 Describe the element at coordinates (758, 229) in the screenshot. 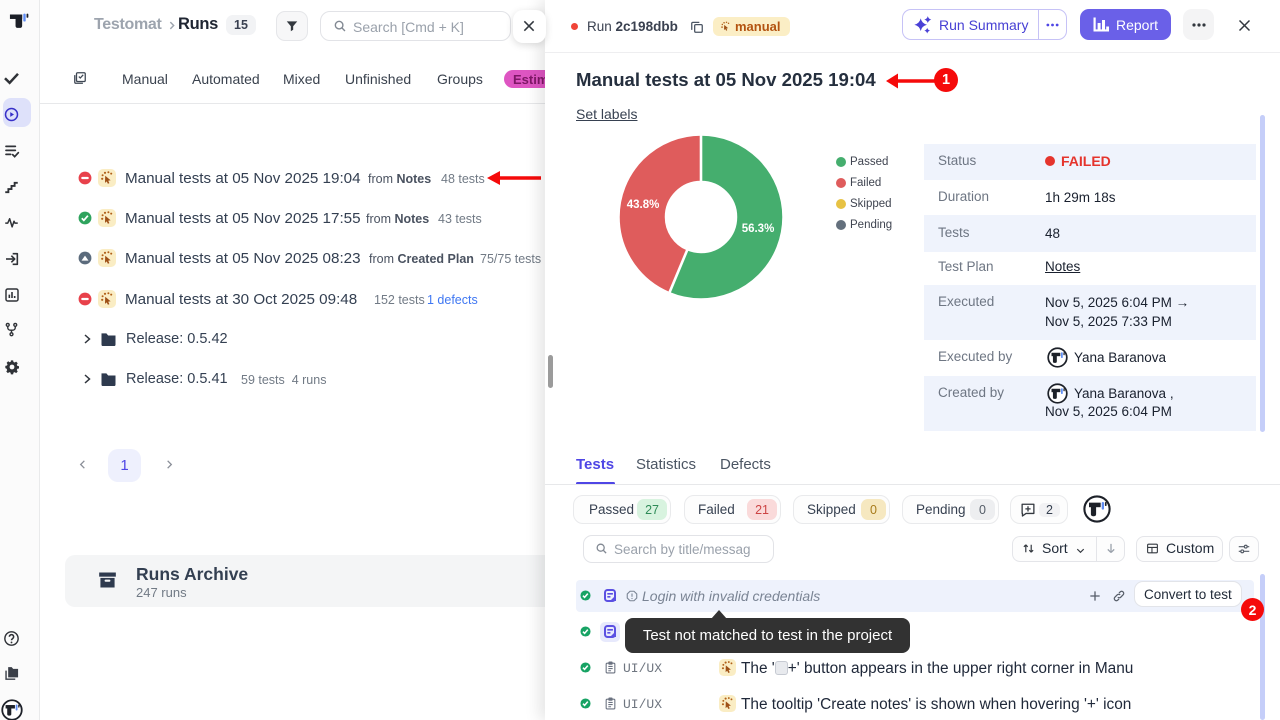

I see `svg-text: 56.3%` at that location.